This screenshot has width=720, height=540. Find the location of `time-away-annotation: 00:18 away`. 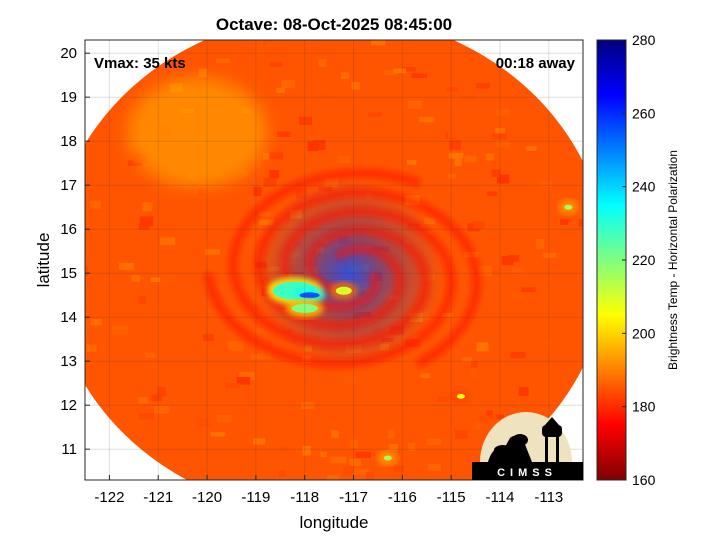

time-away-annotation: 00:18 away is located at coordinates (536, 63).